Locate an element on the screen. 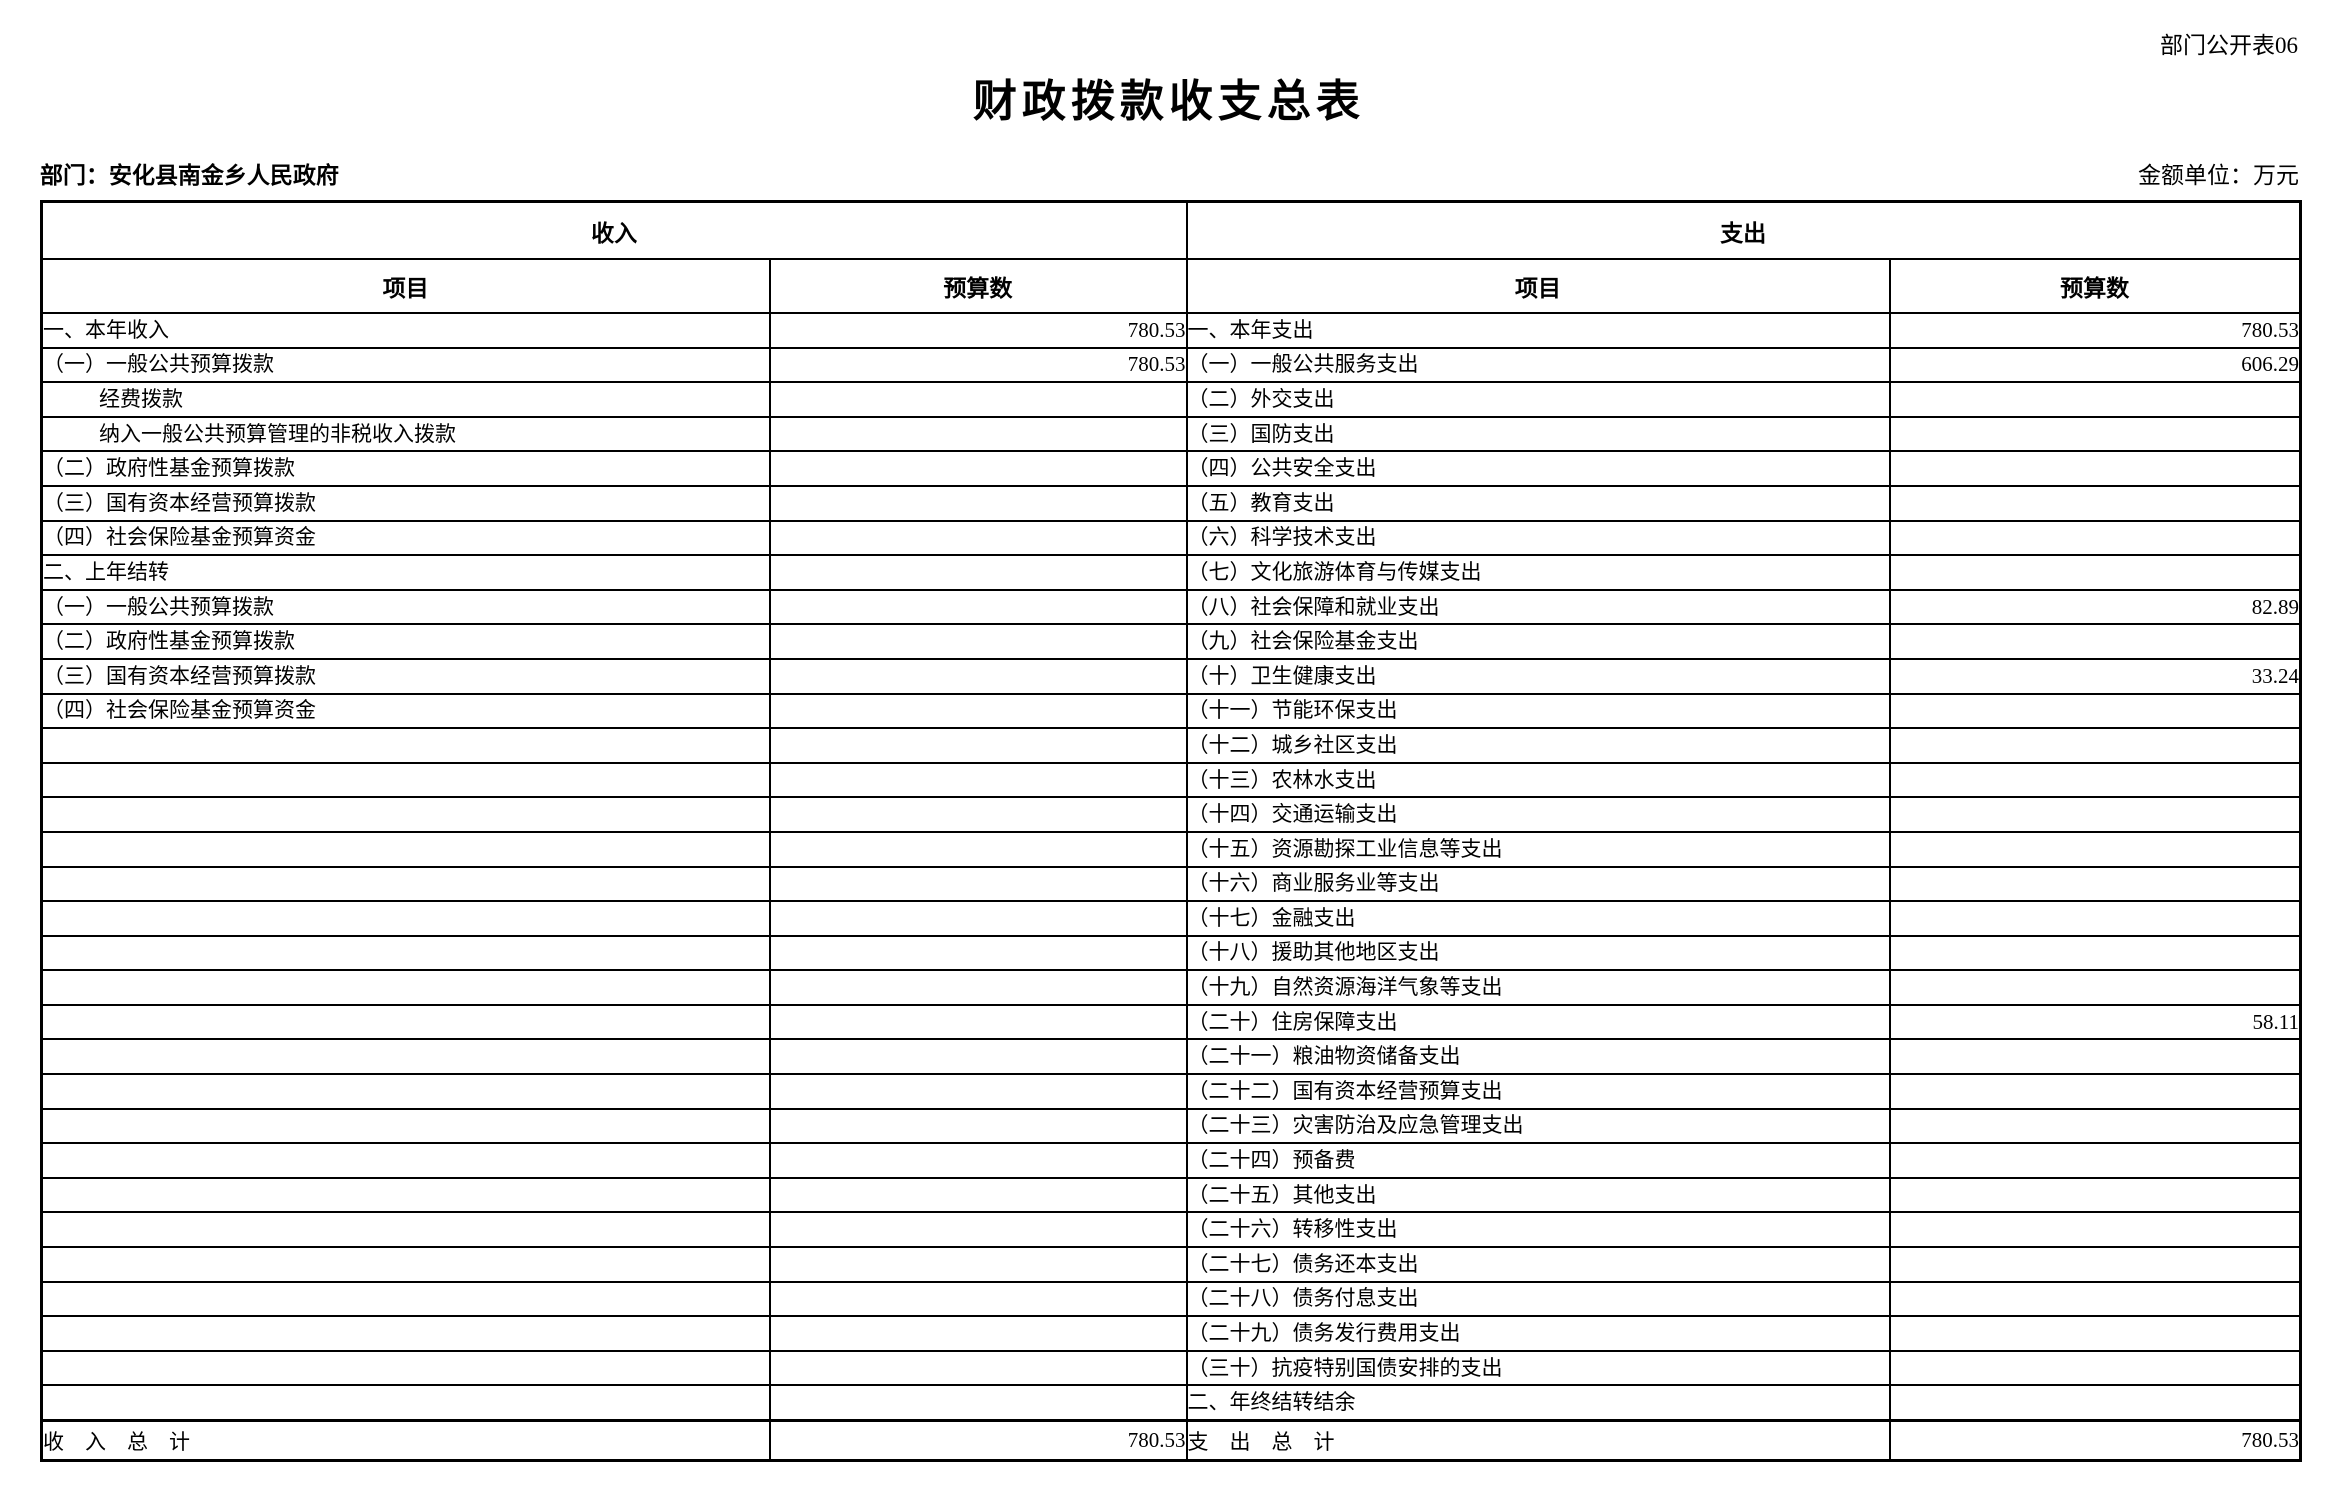  column-header-row: 项目 预算数 项目 预算数 is located at coordinates (1171, 286).